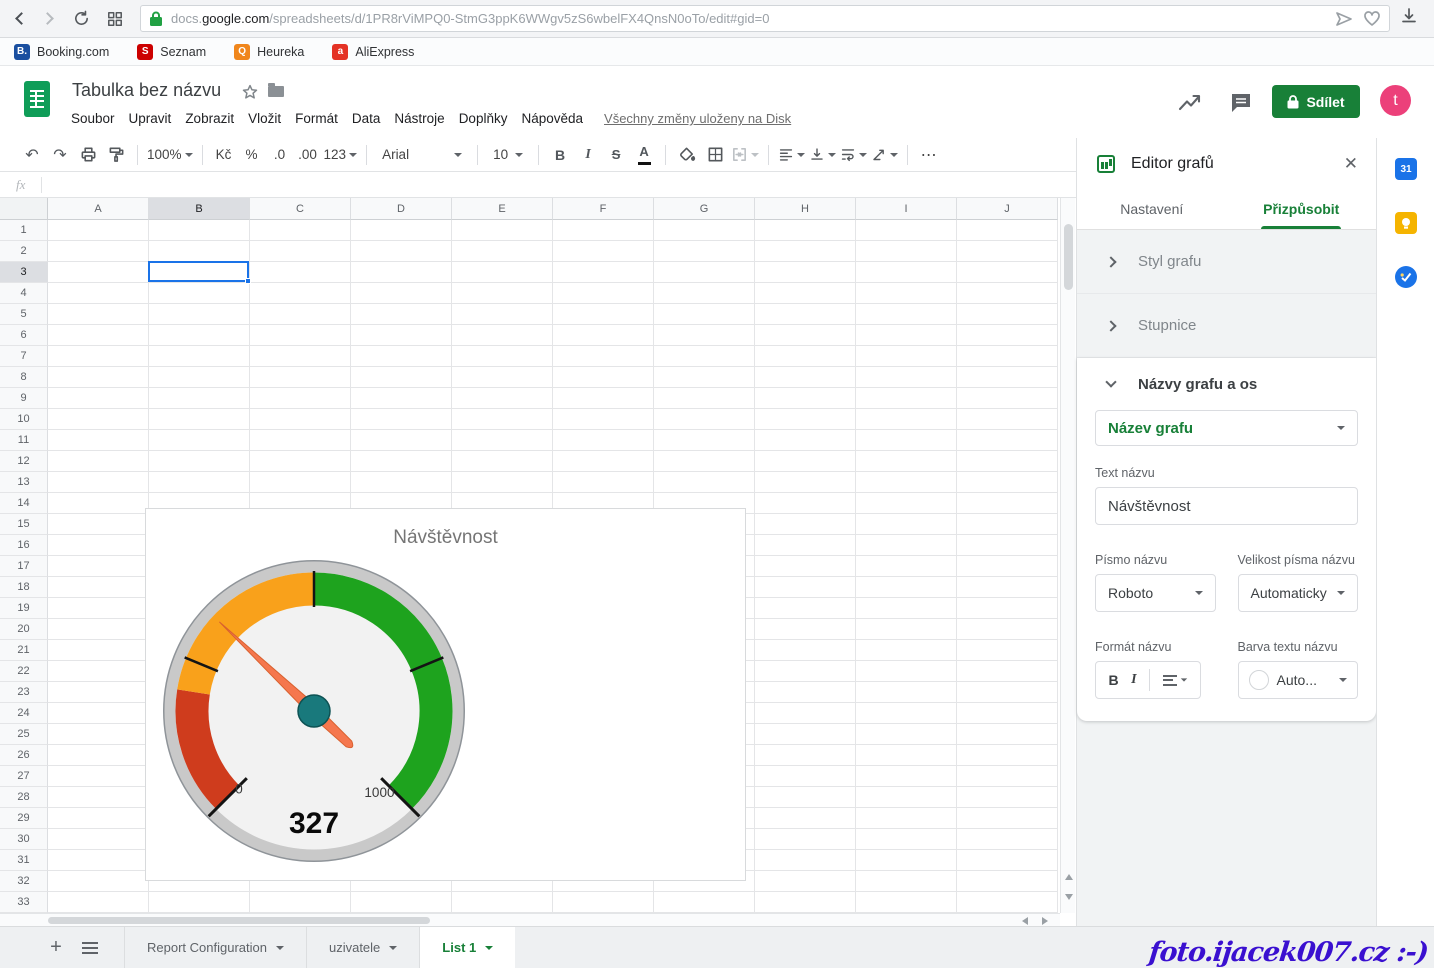 The image size is (1434, 968). Describe the element at coordinates (906, 650) in the screenshot. I see `cell-I21` at that location.